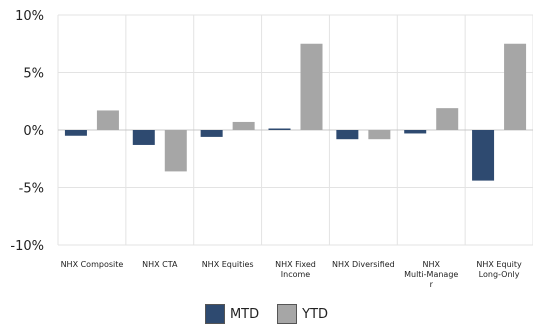 The height and width of the screenshot is (328, 533). What do you see at coordinates (33, 74) in the screenshot?
I see `y-tick-label: 5%` at bounding box center [33, 74].